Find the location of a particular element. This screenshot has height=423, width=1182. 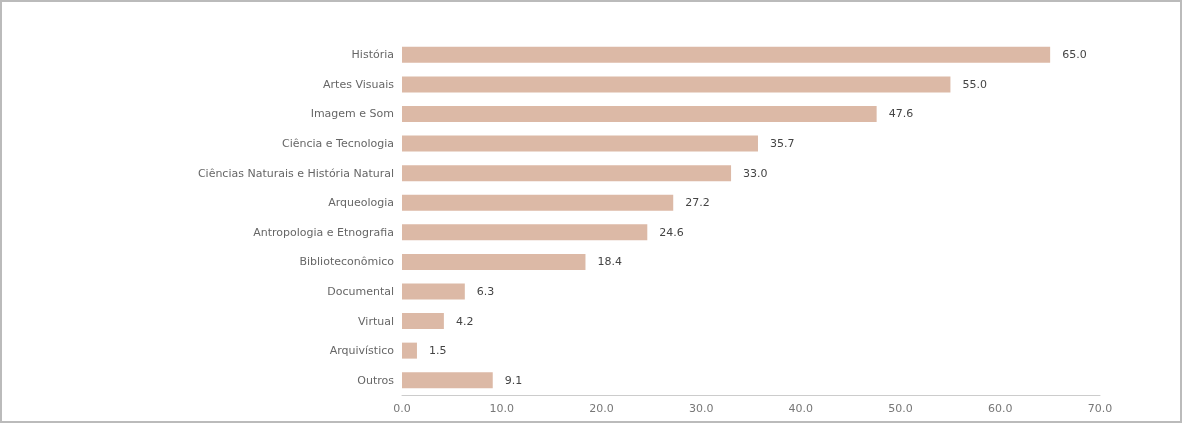

data-label: 24.6 is located at coordinates (671, 232).